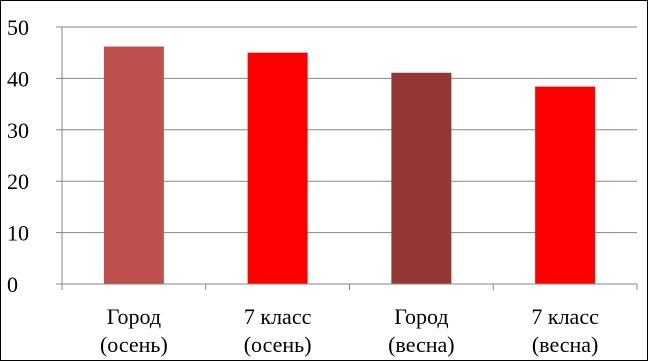 The height and width of the screenshot is (362, 649). Describe the element at coordinates (421, 330) in the screenshot. I see `x-tick-label: Город (весна)` at that location.